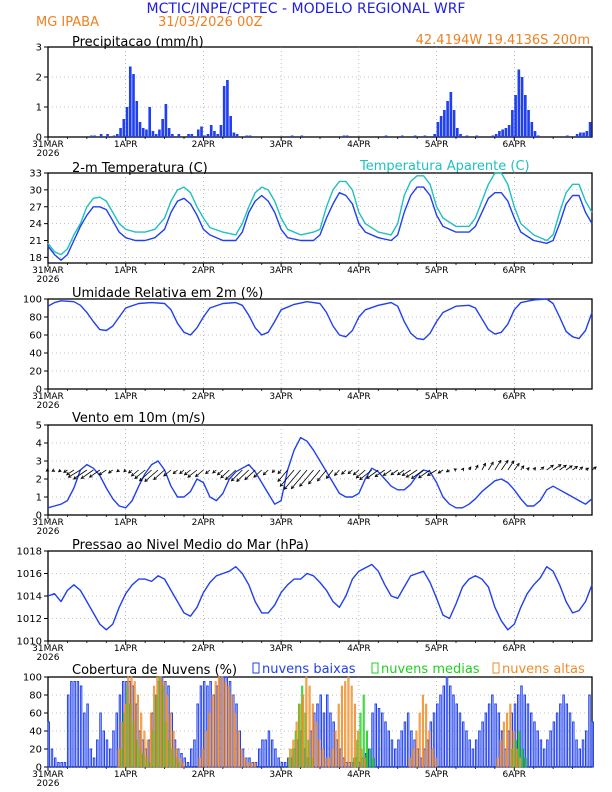 This screenshot has width=612, height=792. What do you see at coordinates (126, 145) in the screenshot?
I see `precip-xtick-label: 1APR` at bounding box center [126, 145].